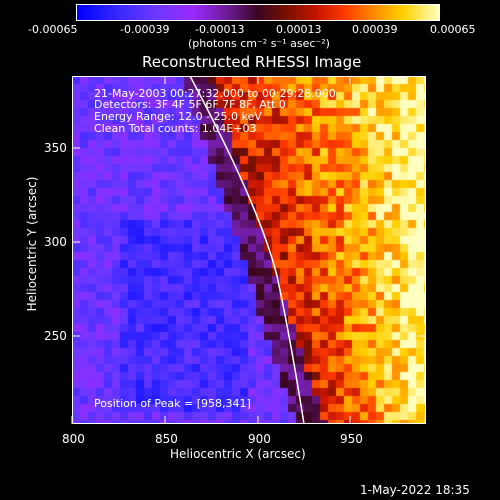 The height and width of the screenshot is (500, 500). What do you see at coordinates (220, 29) in the screenshot?
I see `colorbar-tick-label: -0.00013` at bounding box center [220, 29].